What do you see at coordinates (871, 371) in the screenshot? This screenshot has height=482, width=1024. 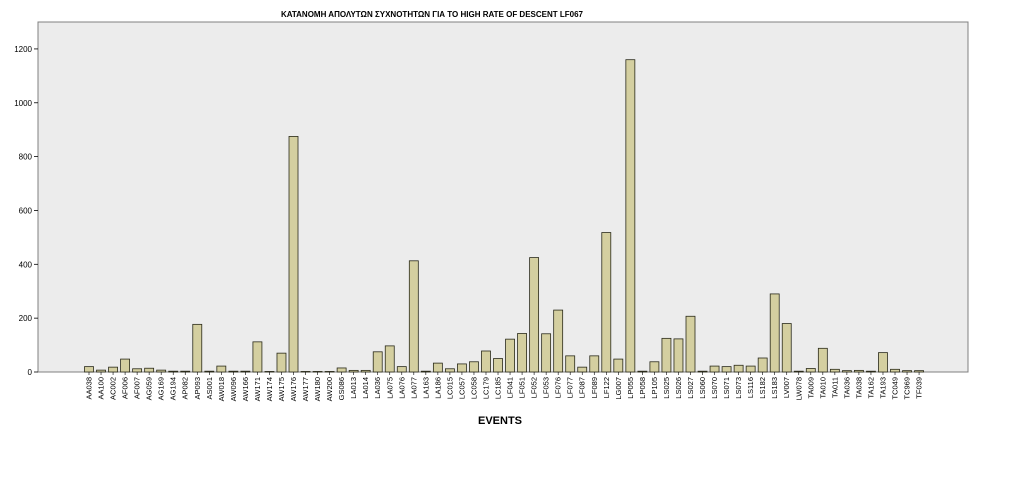 I see `bar-ta162` at bounding box center [871, 371].